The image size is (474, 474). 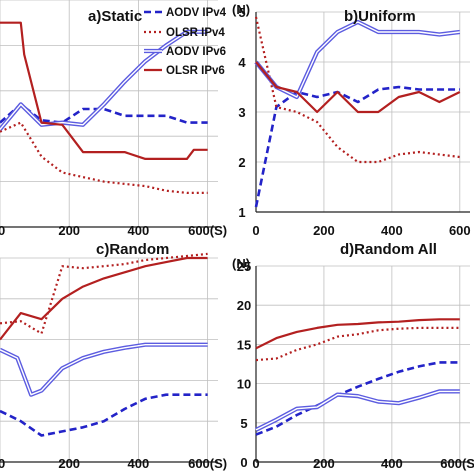 What do you see at coordinates (132, 249) in the screenshot?
I see `chart-title: c)Random` at bounding box center [132, 249].